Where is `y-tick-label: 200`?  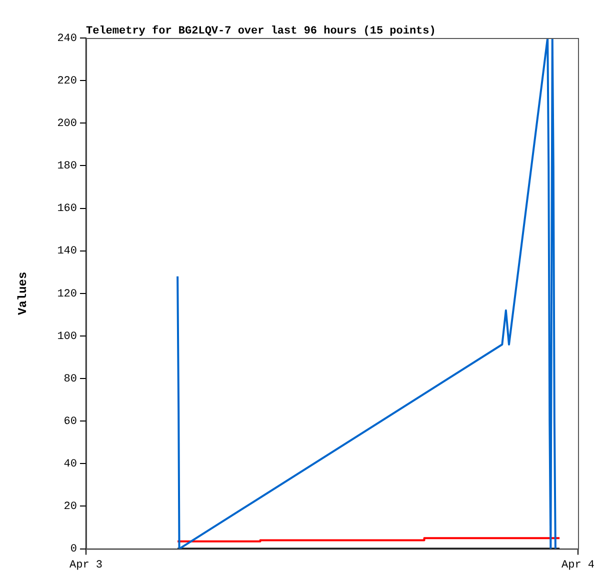 y-tick-label: 200 is located at coordinates (67, 124).